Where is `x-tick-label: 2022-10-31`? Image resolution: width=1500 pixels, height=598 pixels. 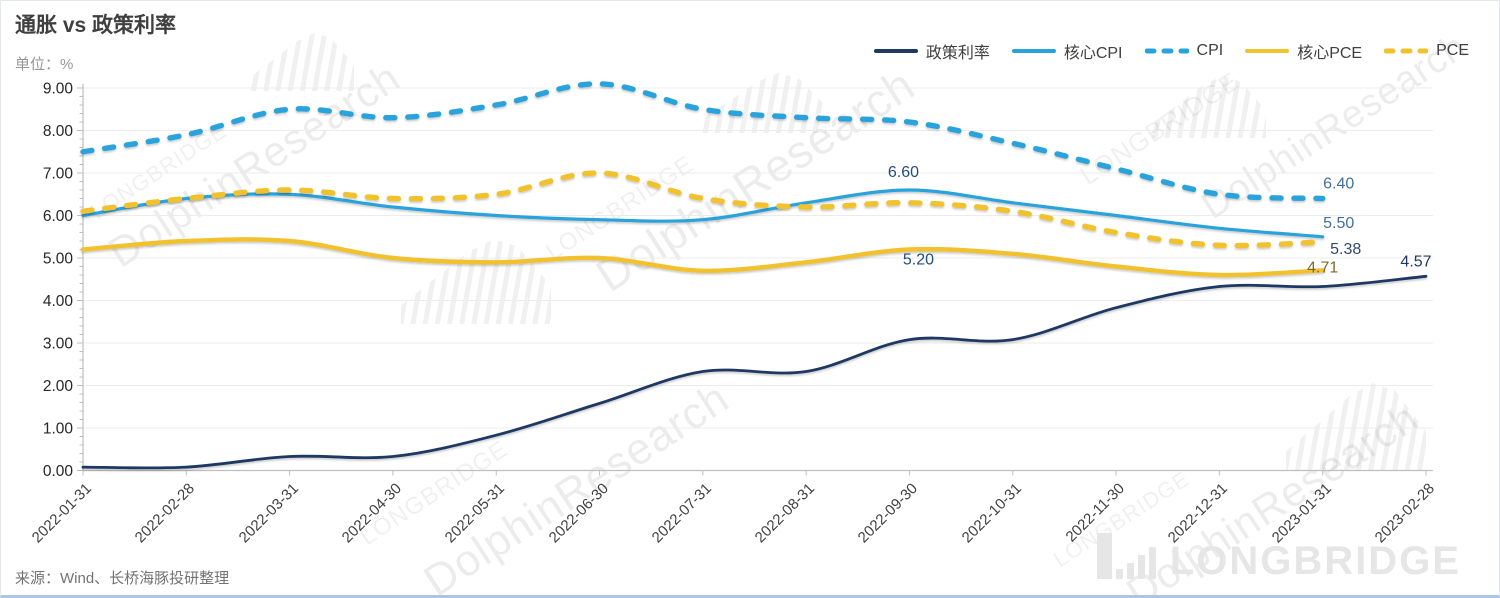
x-tick-label: 2022-10-31 is located at coordinates (991, 512).